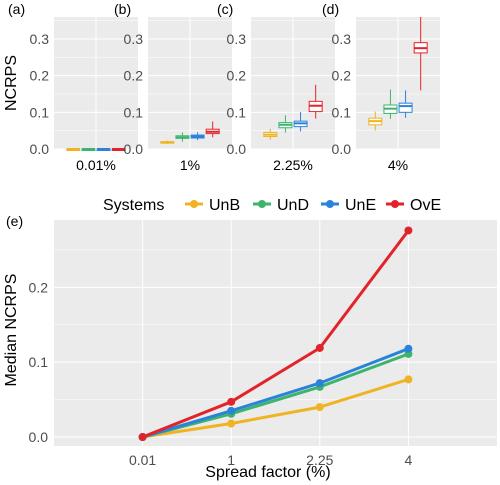 The image size is (500, 485). Describe the element at coordinates (319, 460) in the screenshot. I see `x-tick-label: 2.25` at that location.